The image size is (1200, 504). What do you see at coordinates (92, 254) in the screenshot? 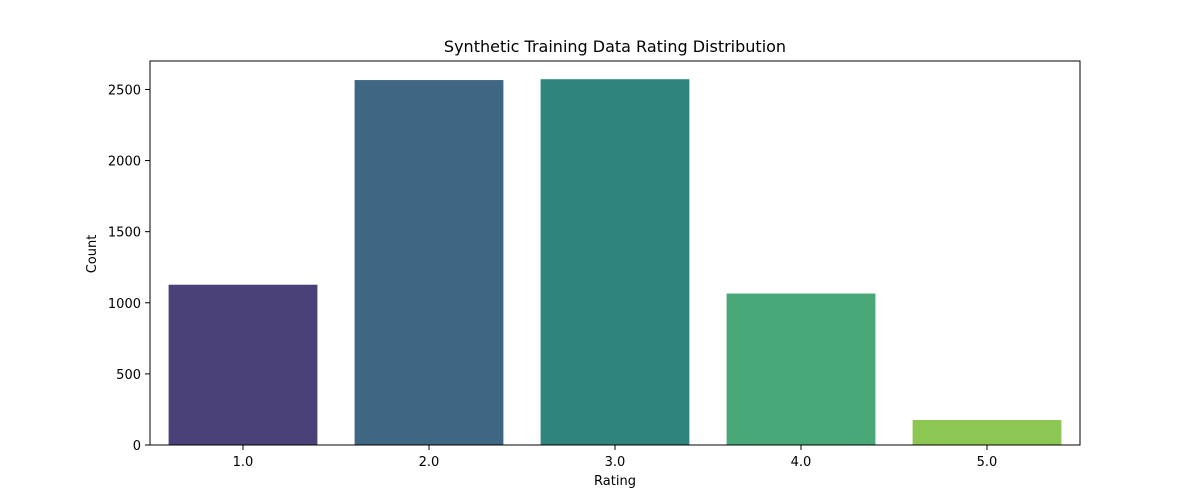
I see `y-axis-label: Count` at bounding box center [92, 254].